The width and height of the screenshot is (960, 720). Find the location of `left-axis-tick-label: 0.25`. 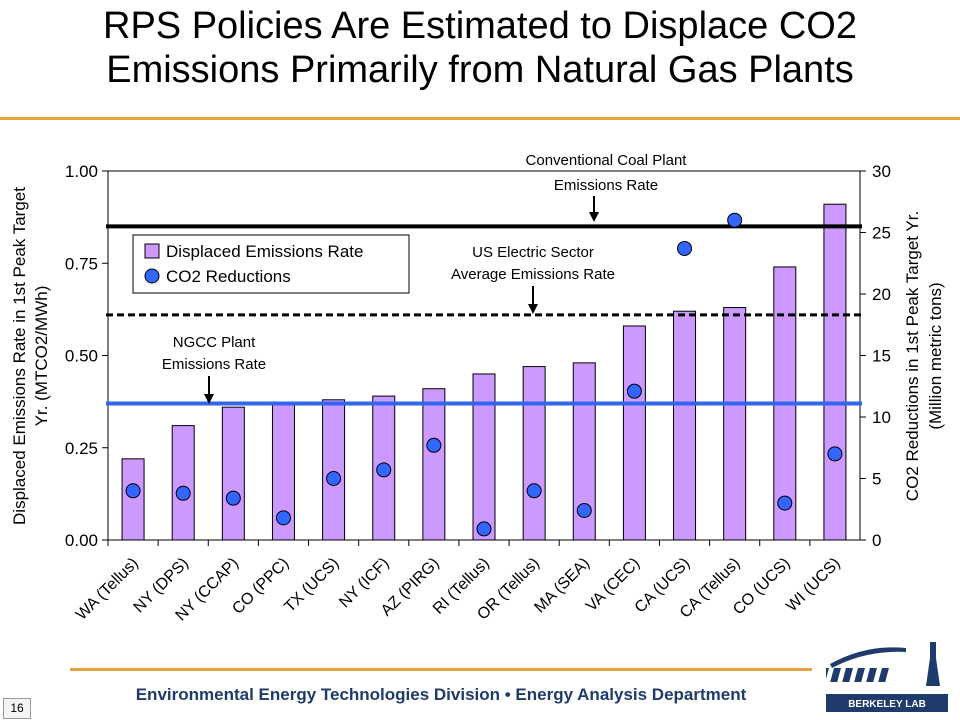

left-axis-tick-label: 0.25 is located at coordinates (81, 448).